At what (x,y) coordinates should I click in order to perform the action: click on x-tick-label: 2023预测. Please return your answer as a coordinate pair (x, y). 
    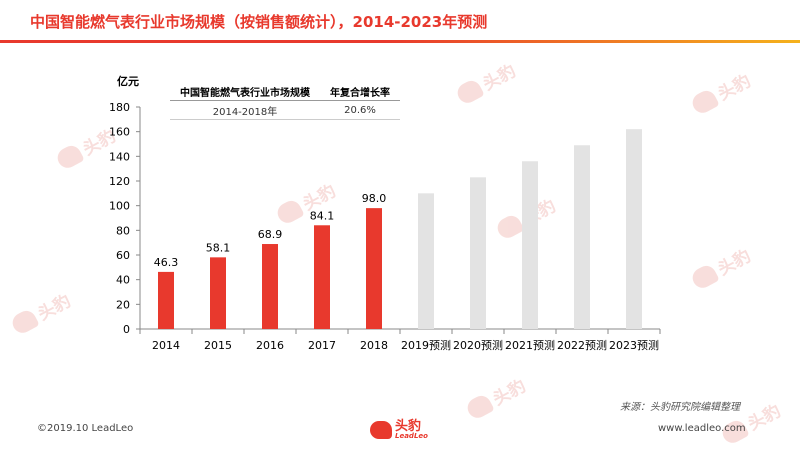
    Looking at the image, I should click on (634, 345).